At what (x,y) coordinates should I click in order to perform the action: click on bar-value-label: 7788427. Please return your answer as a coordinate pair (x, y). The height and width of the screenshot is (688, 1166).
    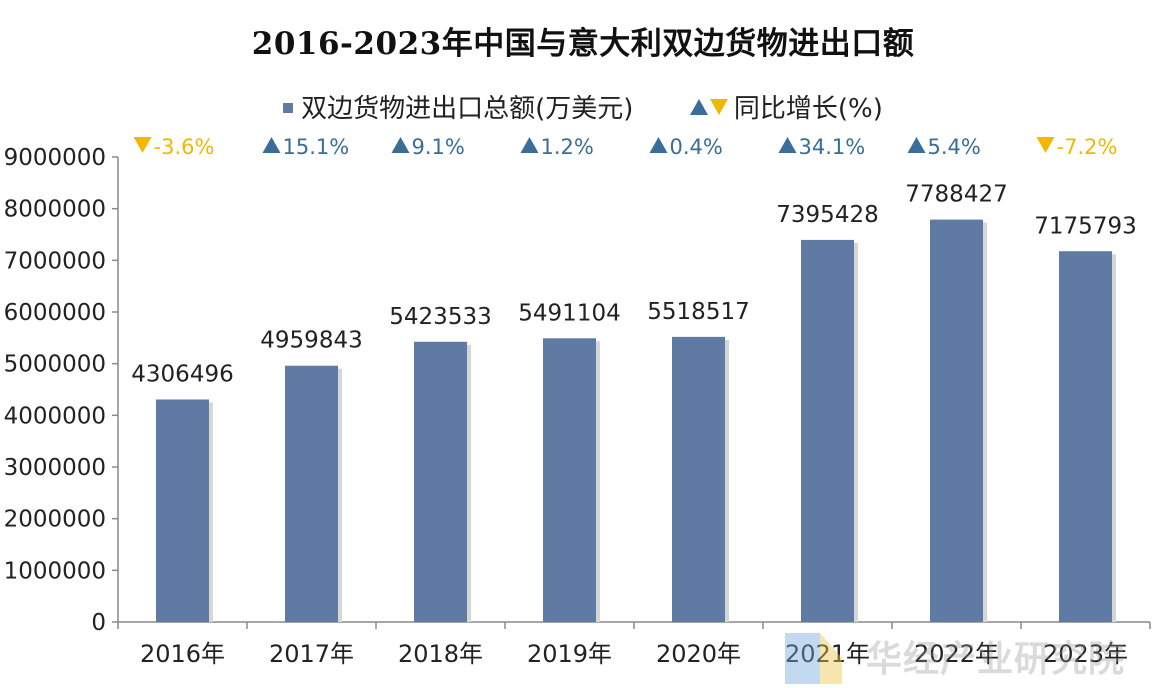
    Looking at the image, I should click on (956, 195).